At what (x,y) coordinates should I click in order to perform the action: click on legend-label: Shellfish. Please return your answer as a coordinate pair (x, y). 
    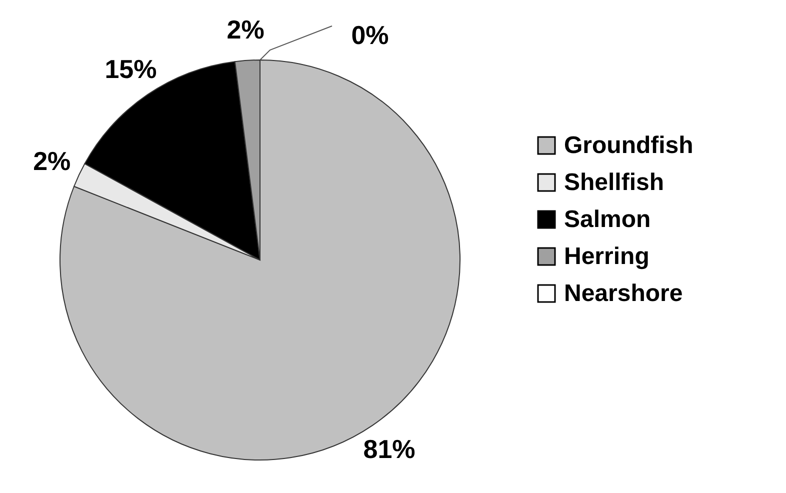
    Looking at the image, I should click on (614, 182).